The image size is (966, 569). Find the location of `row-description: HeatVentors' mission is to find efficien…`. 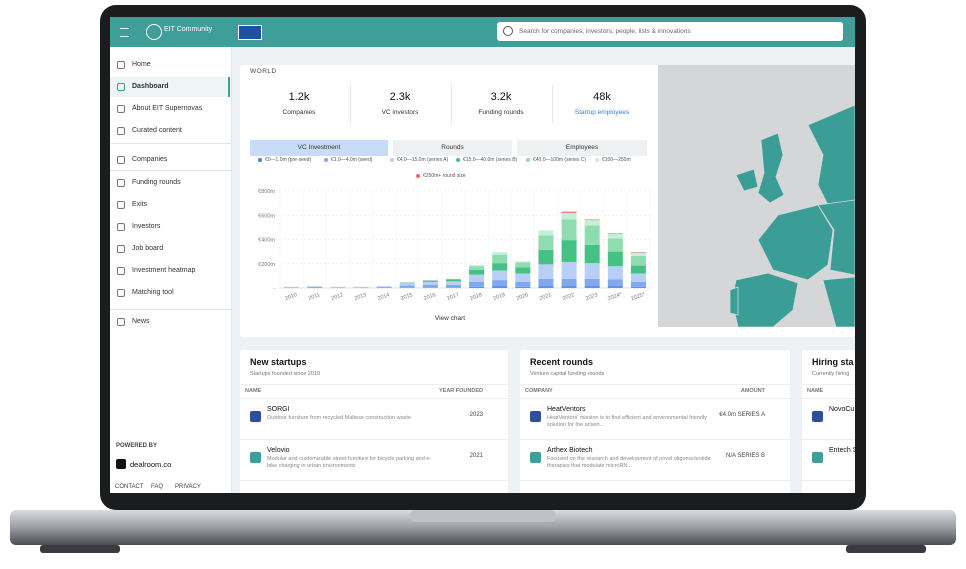

row-description: HeatVentors' mission is to find efficien… is located at coordinates (627, 421).